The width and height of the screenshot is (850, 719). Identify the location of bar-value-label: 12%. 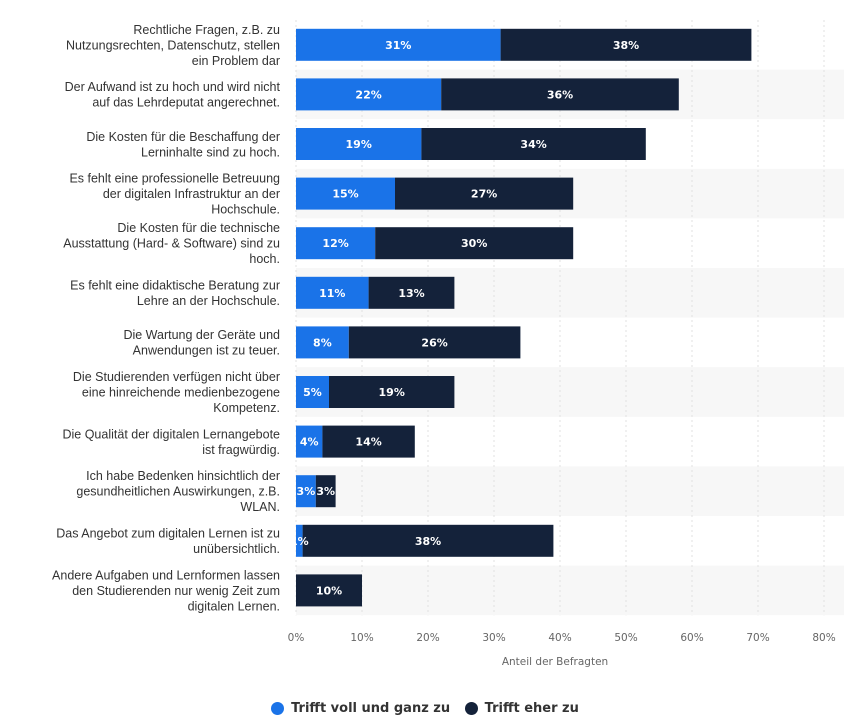
(335, 243).